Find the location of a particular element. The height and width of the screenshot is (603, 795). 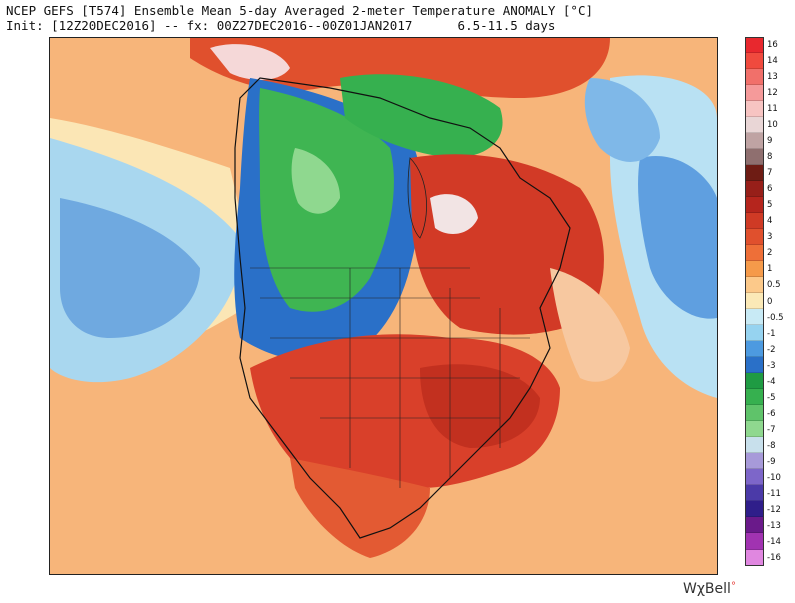

colorbar-tick-label: -10 is located at coordinates (774, 477).